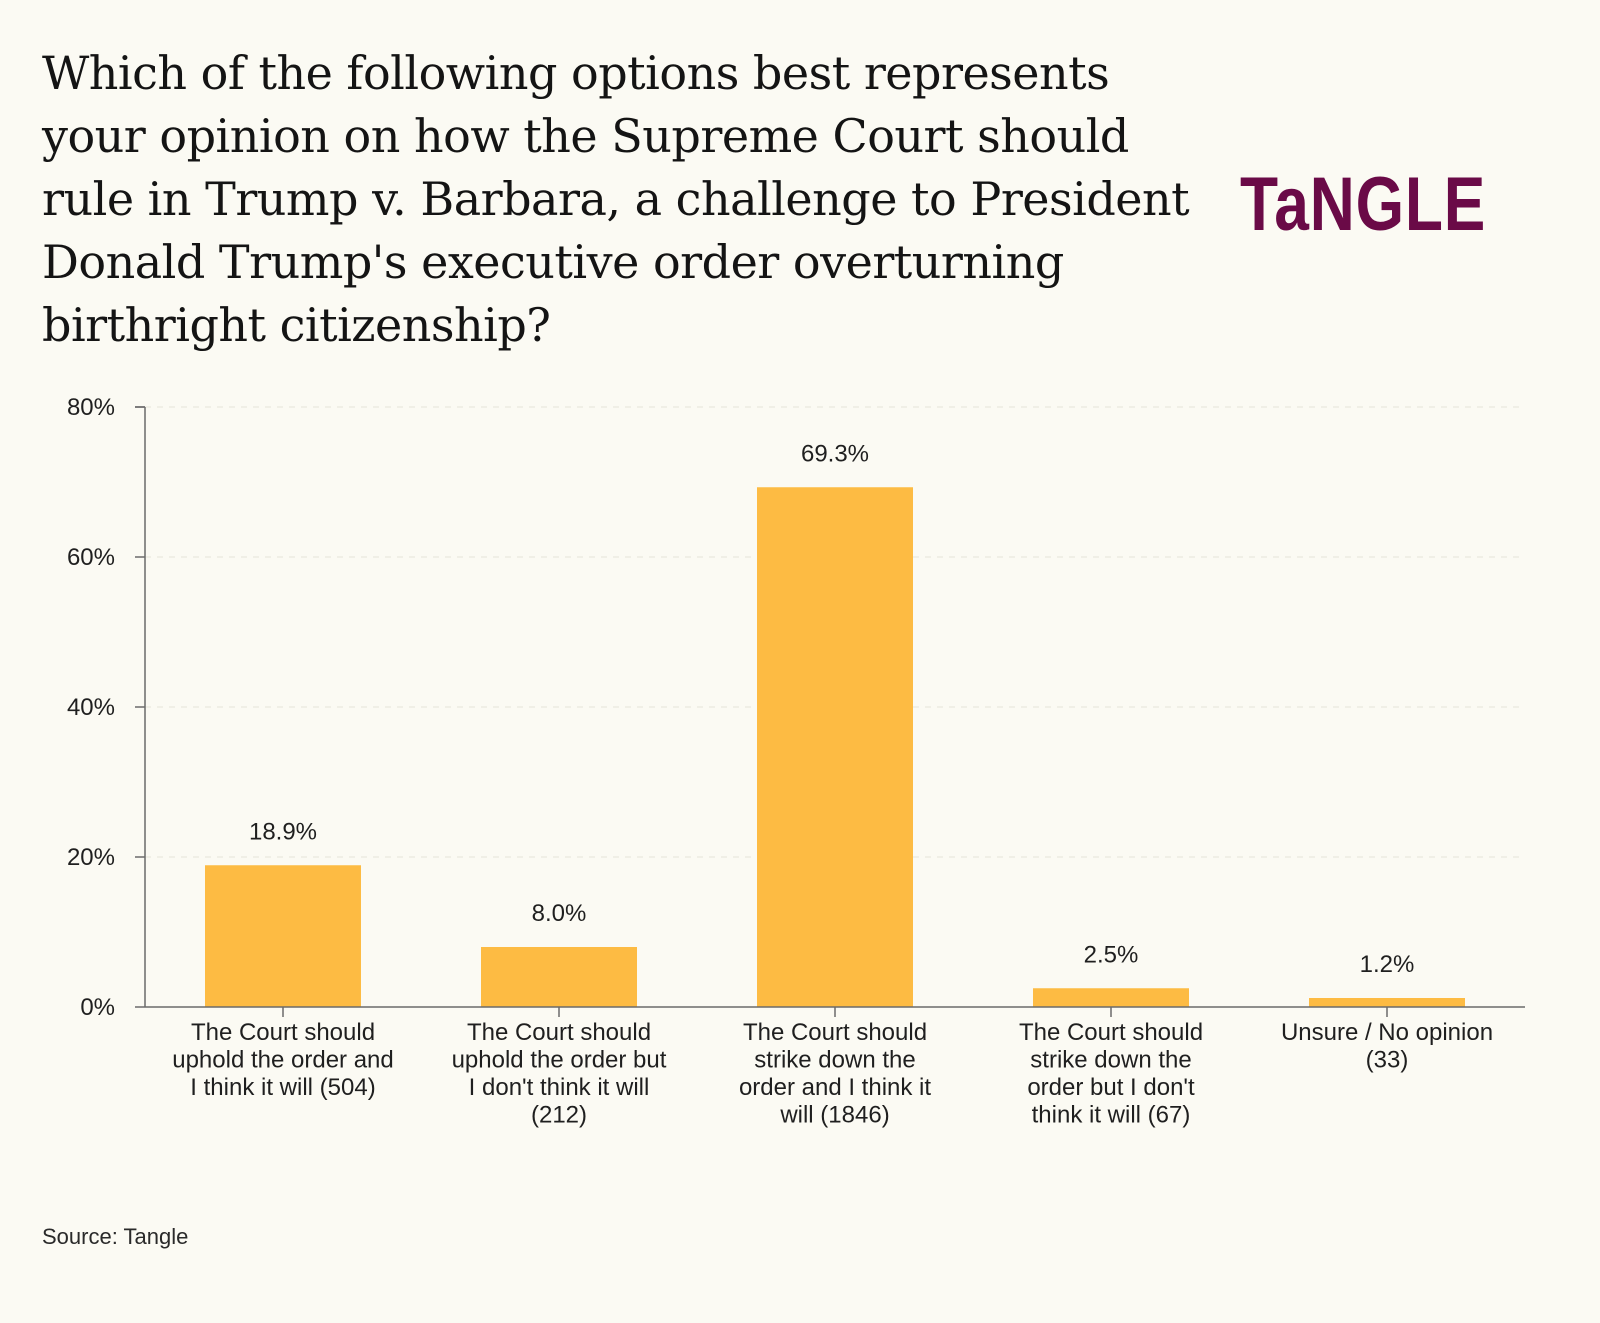  I want to click on value-label: 18.9%, so click(283, 831).